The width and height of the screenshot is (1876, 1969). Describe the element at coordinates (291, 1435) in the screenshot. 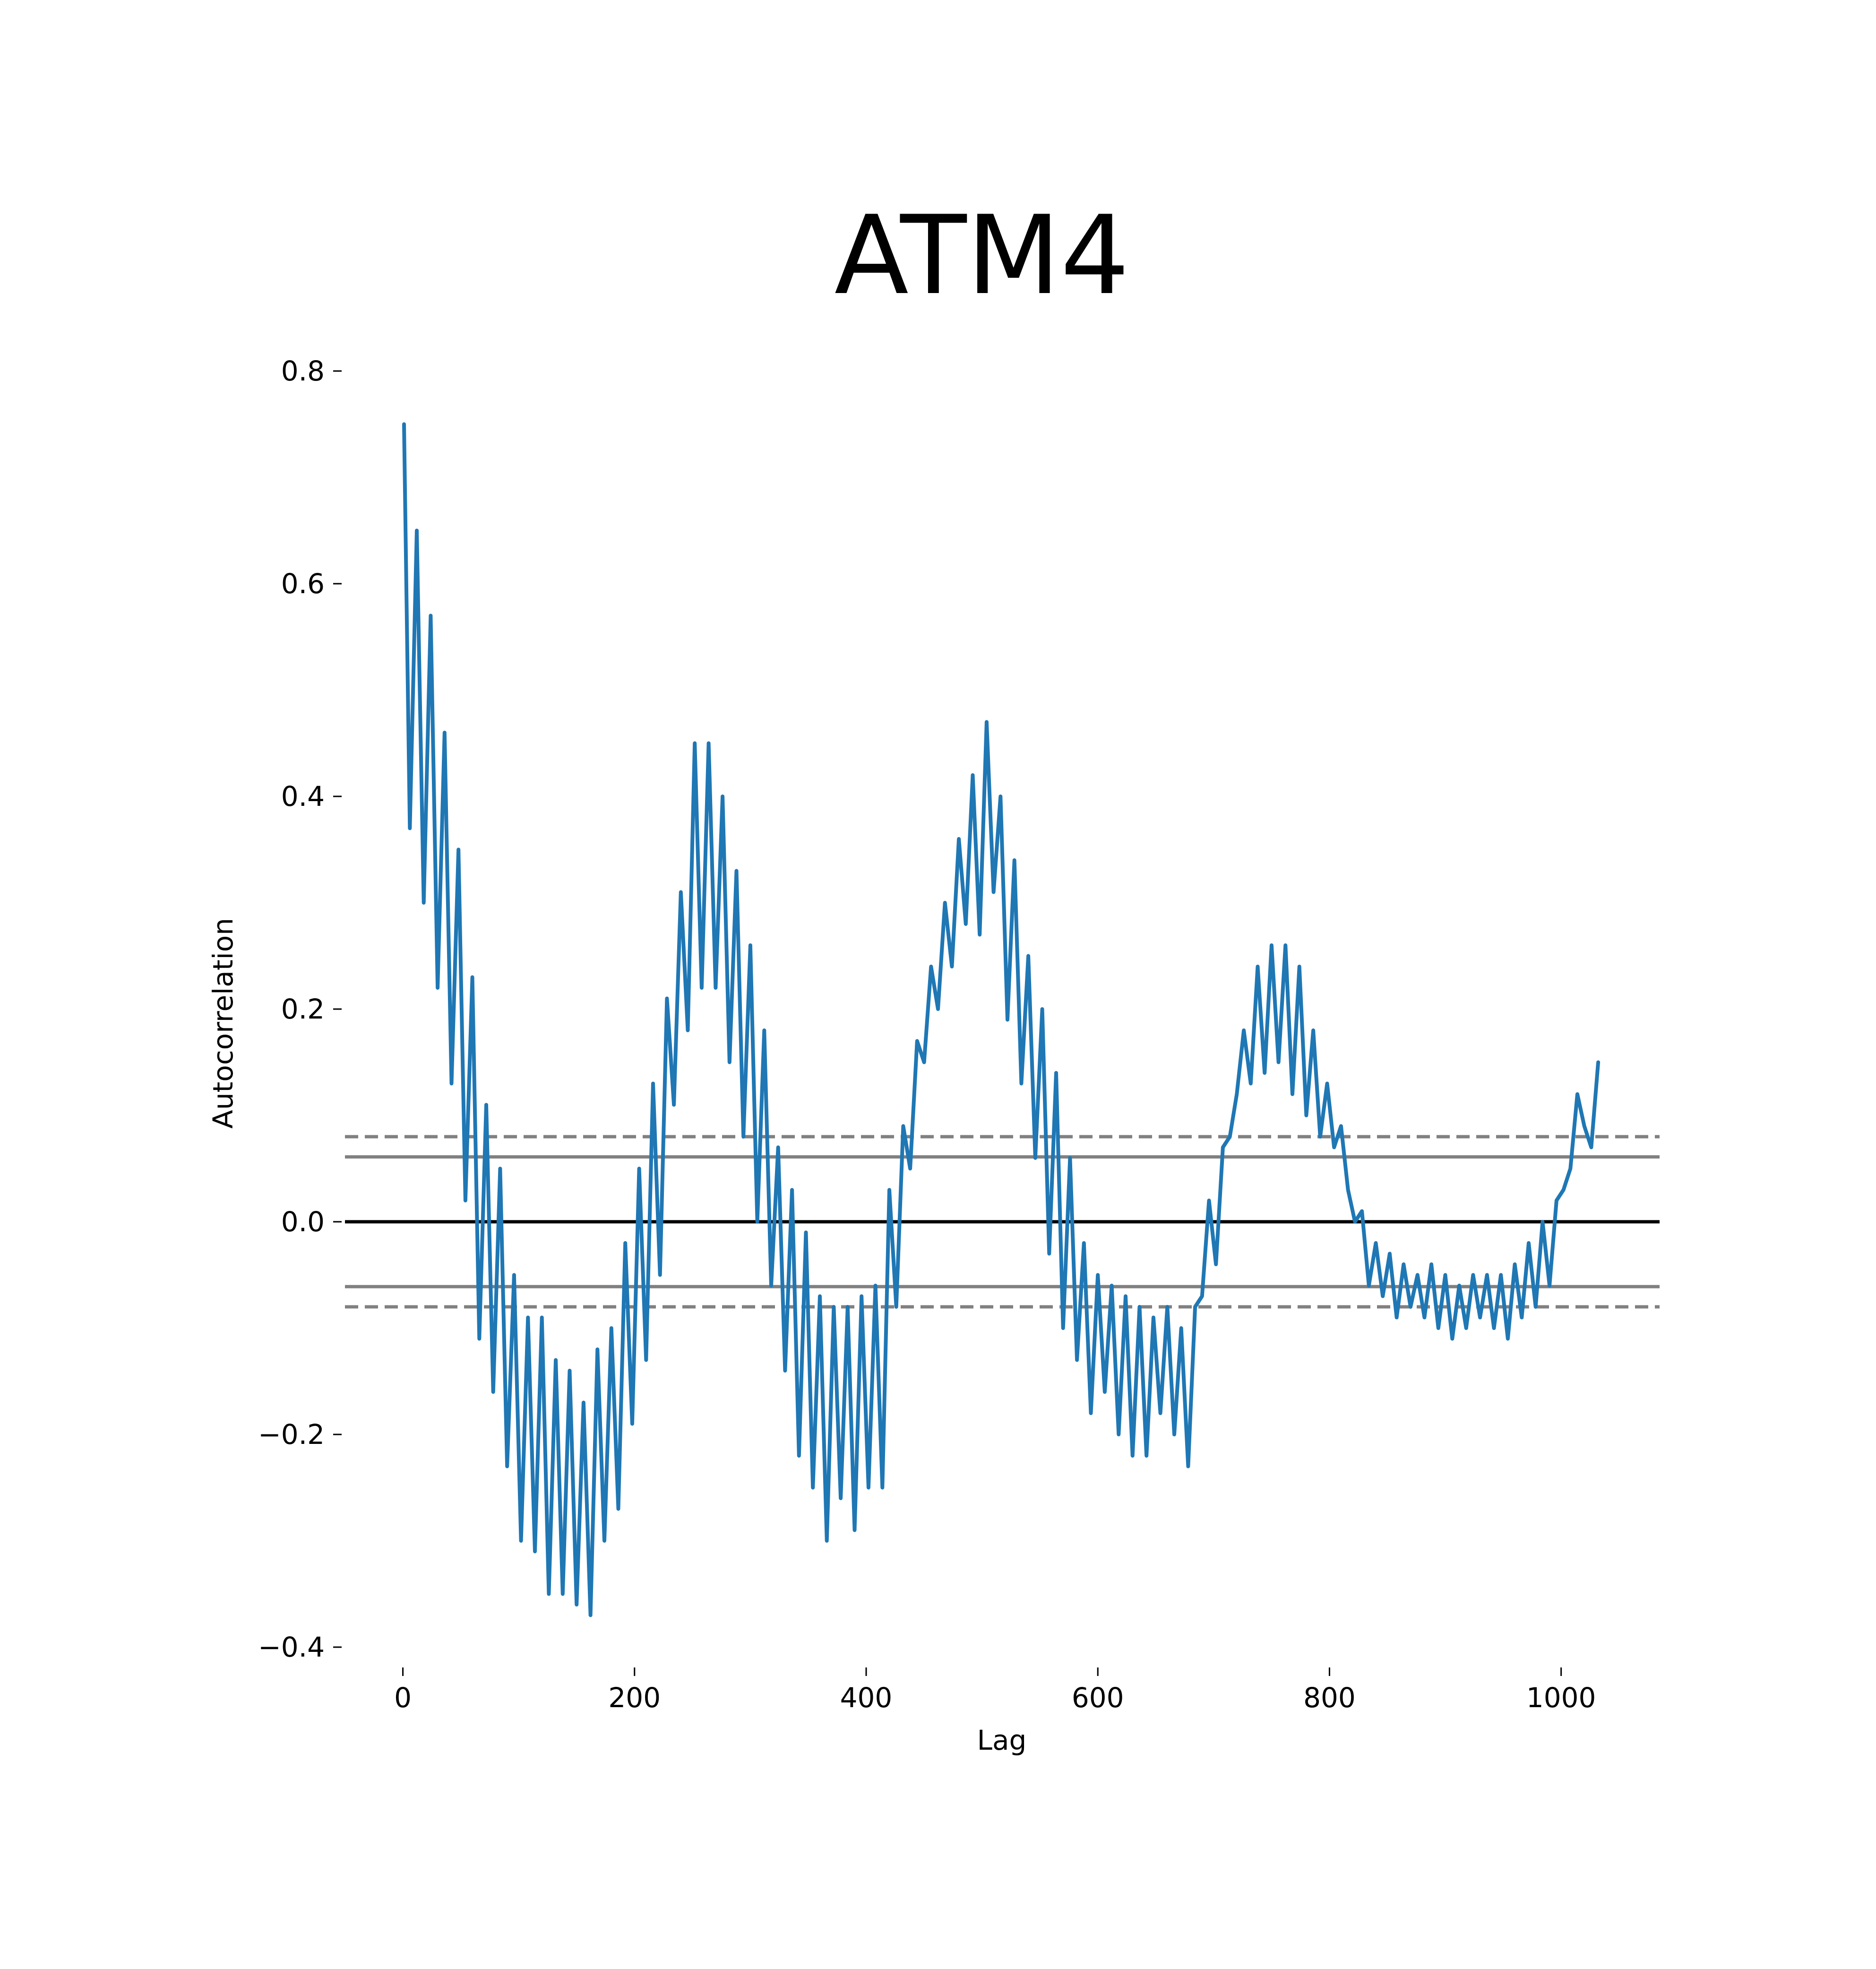

I see `y-tick-label: −0.2` at that location.